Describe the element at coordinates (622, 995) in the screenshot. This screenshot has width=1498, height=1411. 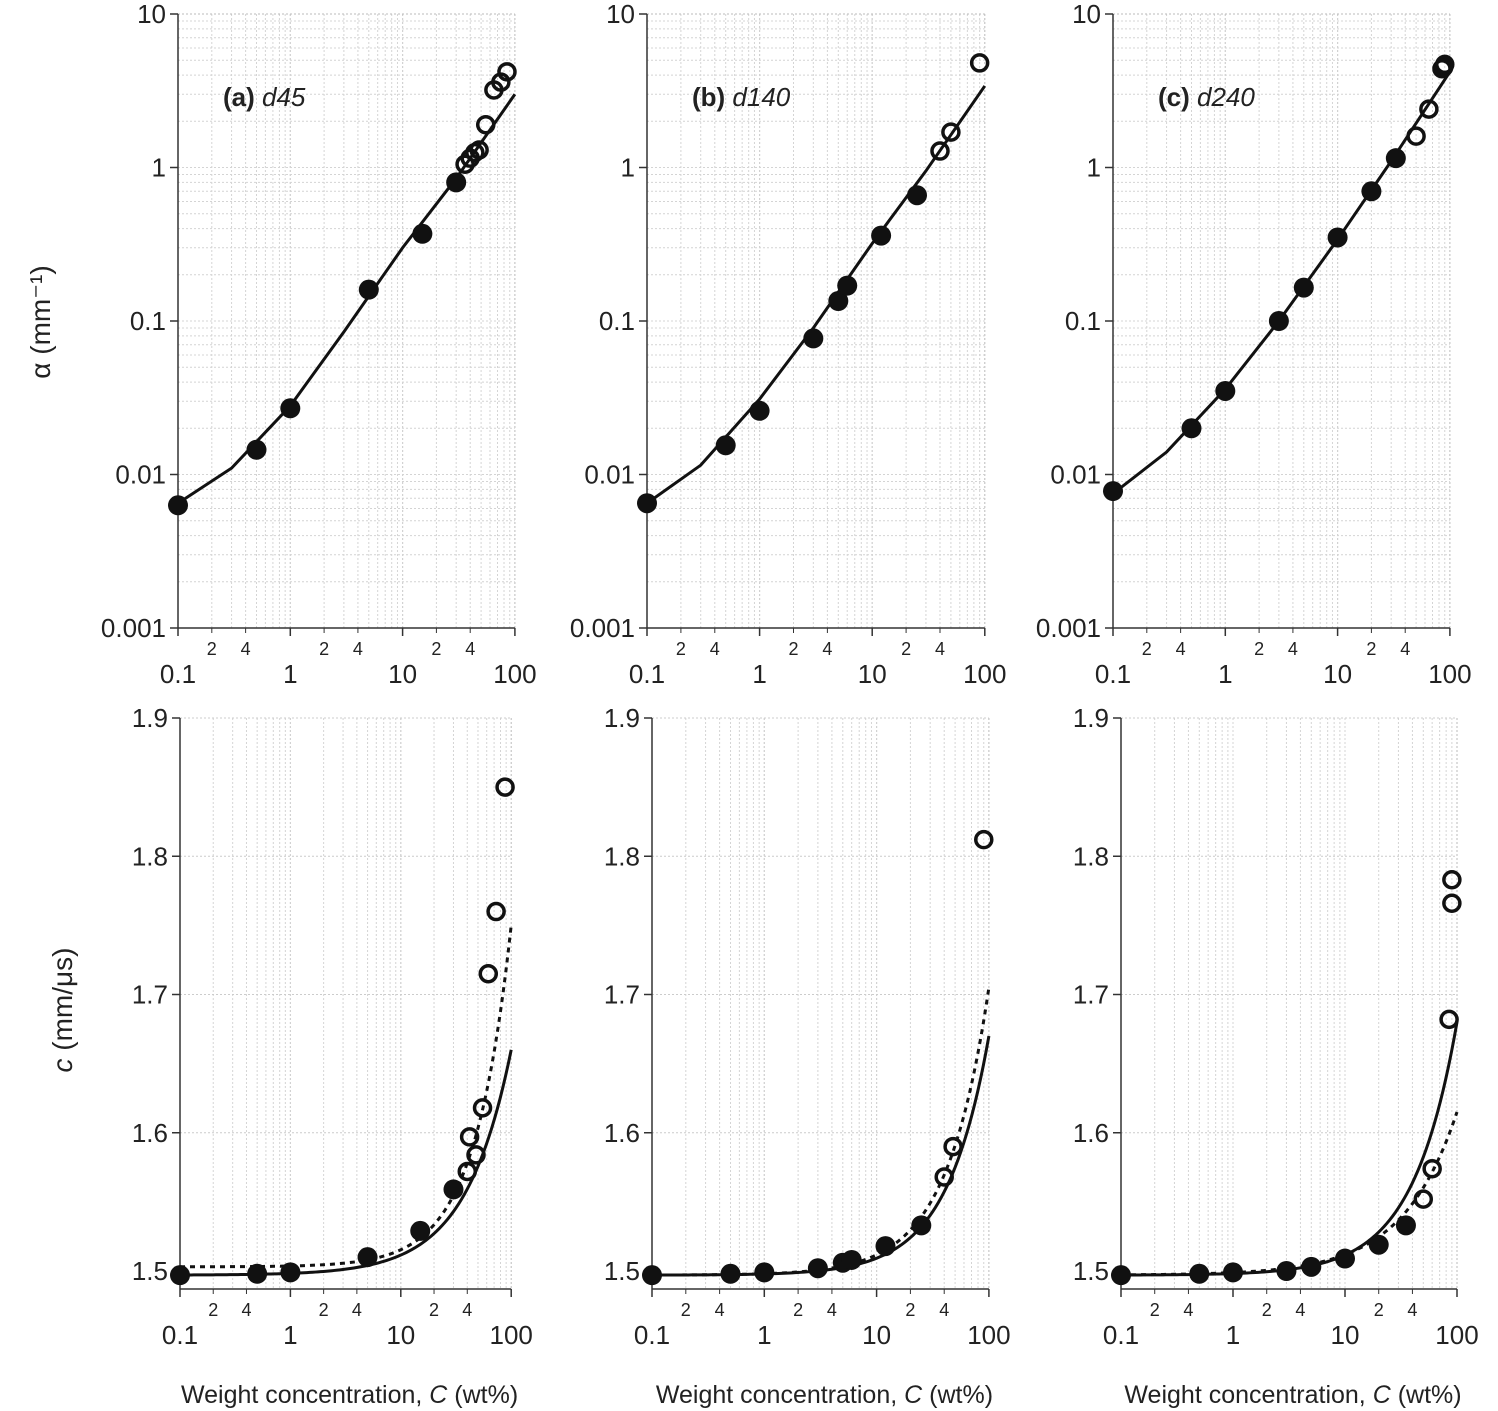
I see `y-tick-label: 1.7` at that location.